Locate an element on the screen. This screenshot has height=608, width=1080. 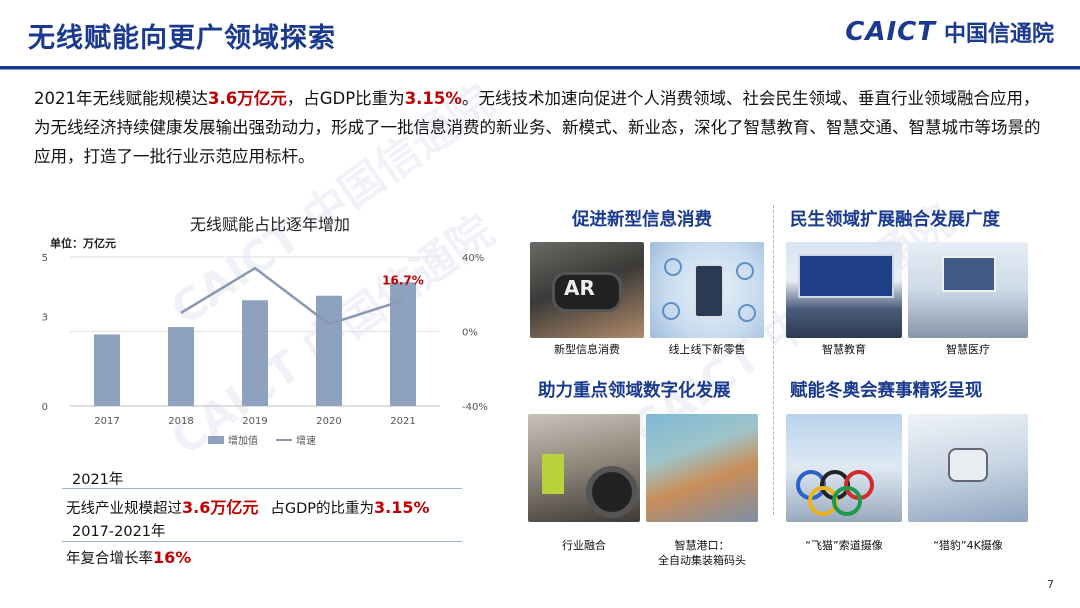
caption: “飞猫”索道摄像 is located at coordinates (844, 545).